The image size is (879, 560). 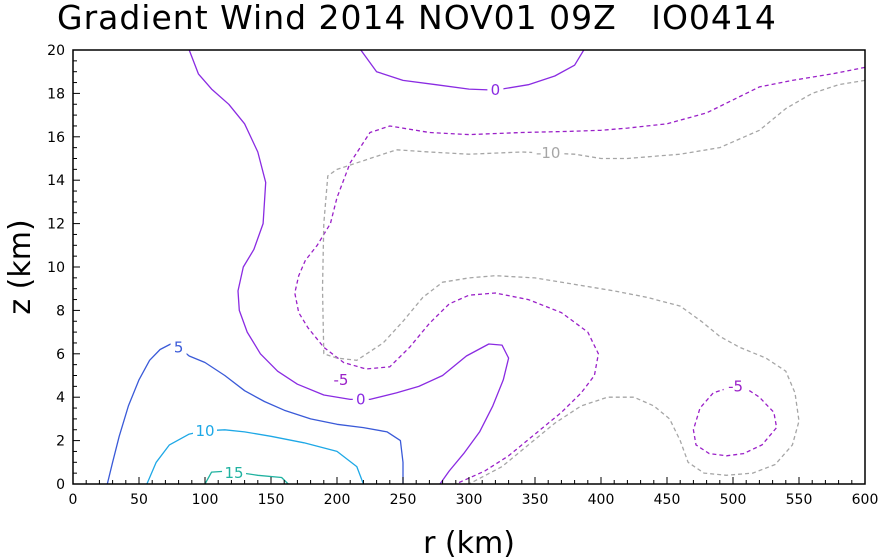 What do you see at coordinates (56, 51) in the screenshot?
I see `y-tick-label: 20` at bounding box center [56, 51].